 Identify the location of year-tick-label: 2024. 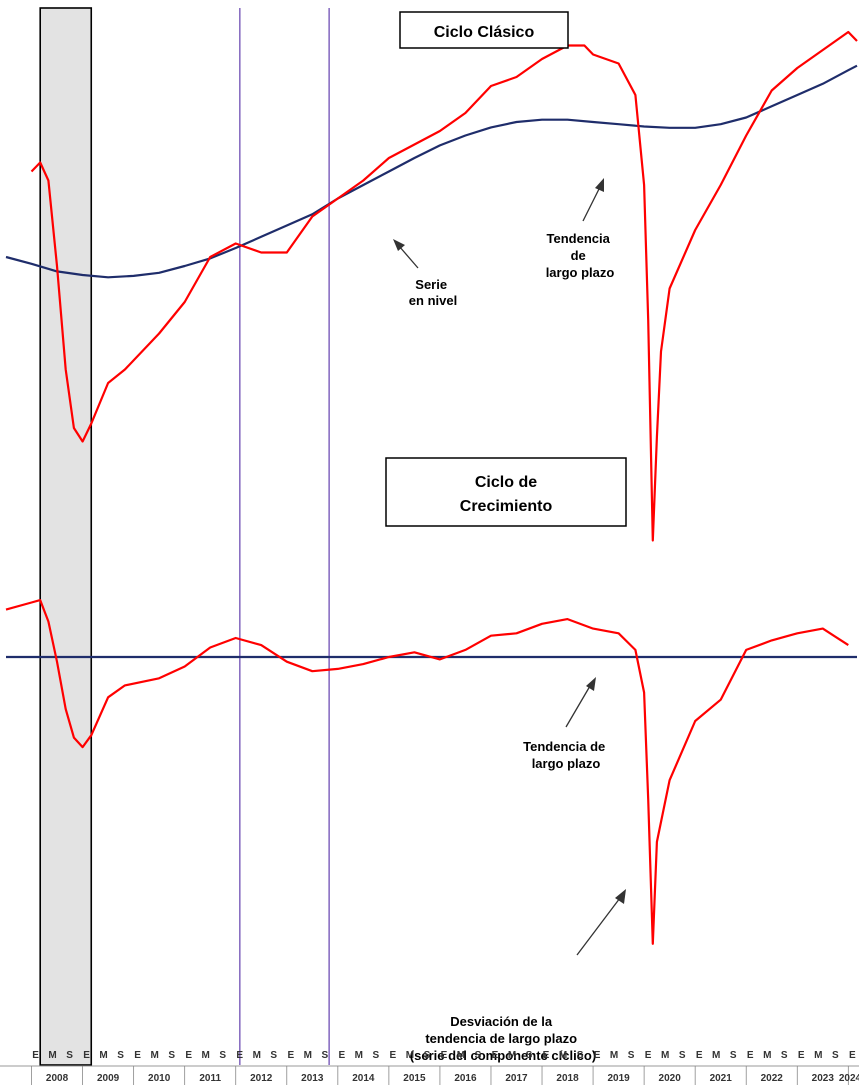
(849, 1078).